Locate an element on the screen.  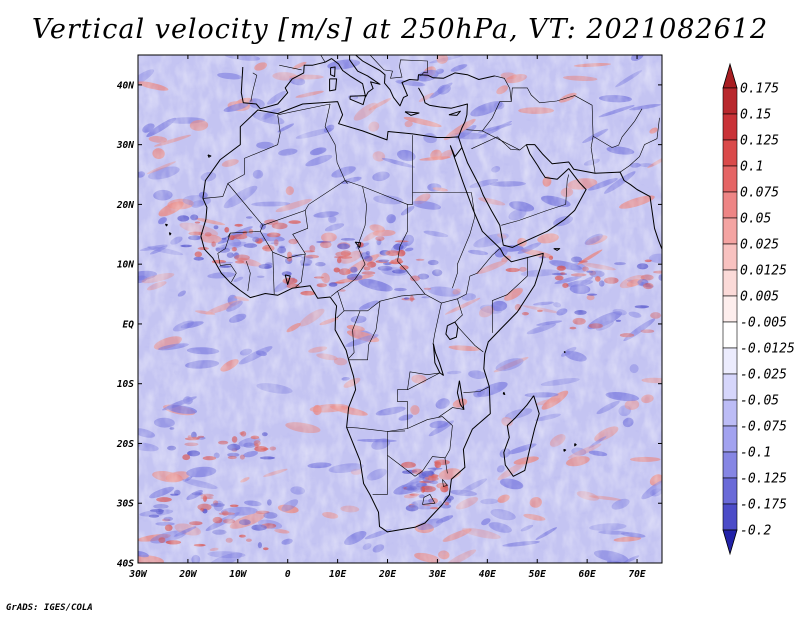
lon-tick-label: 70E is located at coordinates (636, 574).